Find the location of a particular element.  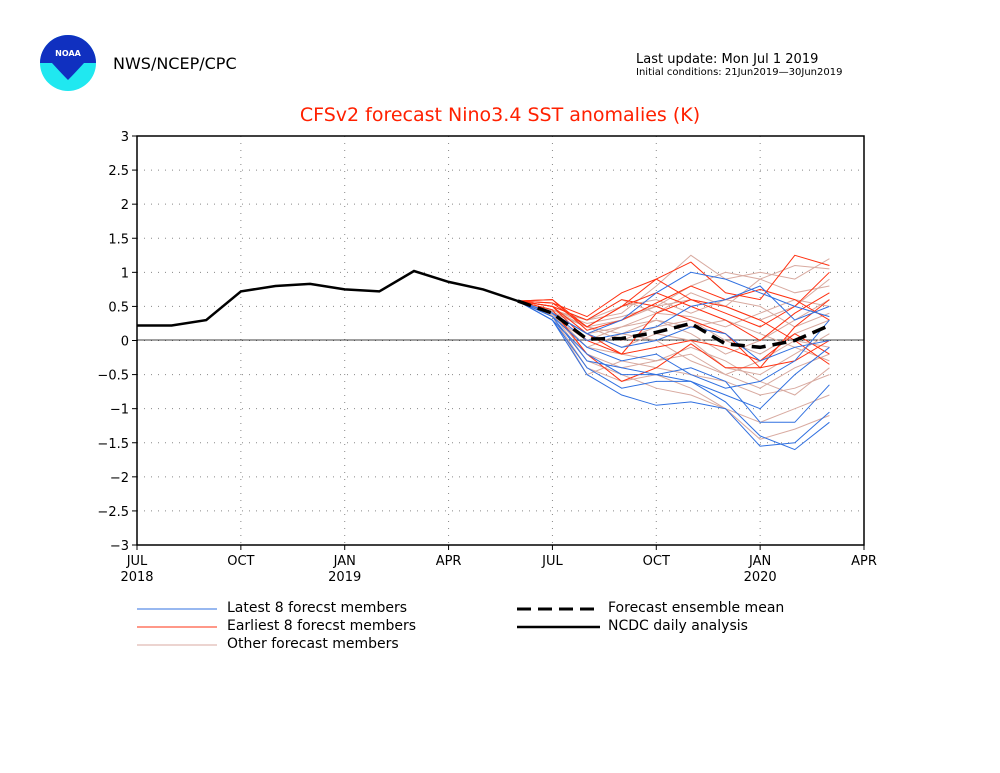

chart-title: CFSv2 forecast Nino3.4 SST anomalies (K) is located at coordinates (500, 115).